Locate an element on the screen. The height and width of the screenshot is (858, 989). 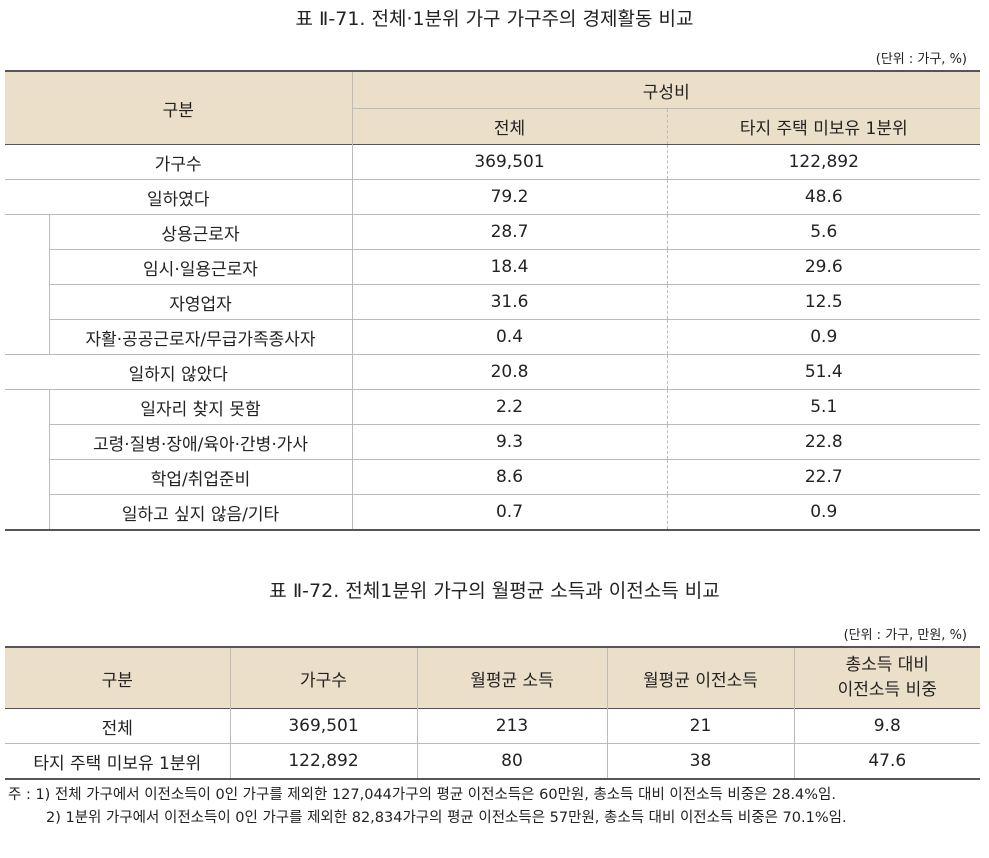
row-label: 자활·공공근로자/무급가족종사자 is located at coordinates (201, 337).